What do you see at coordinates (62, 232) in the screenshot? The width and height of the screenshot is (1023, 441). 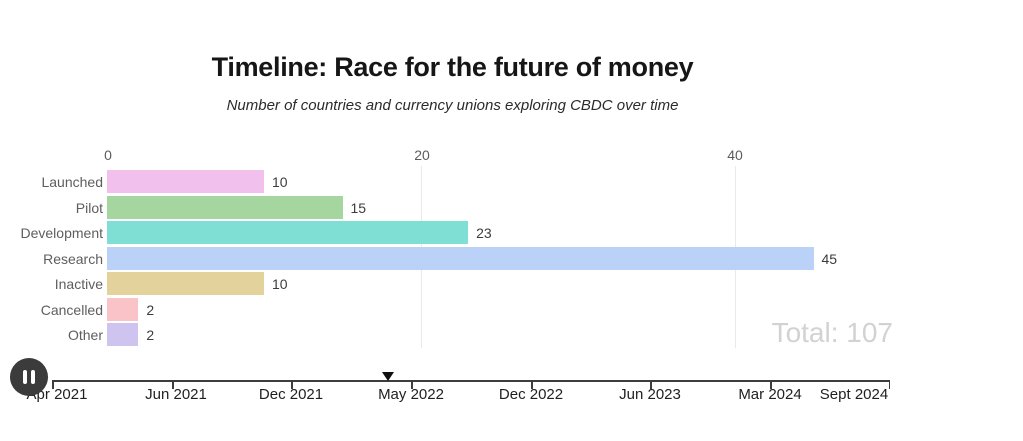 I see `category-label-development: Development` at bounding box center [62, 232].